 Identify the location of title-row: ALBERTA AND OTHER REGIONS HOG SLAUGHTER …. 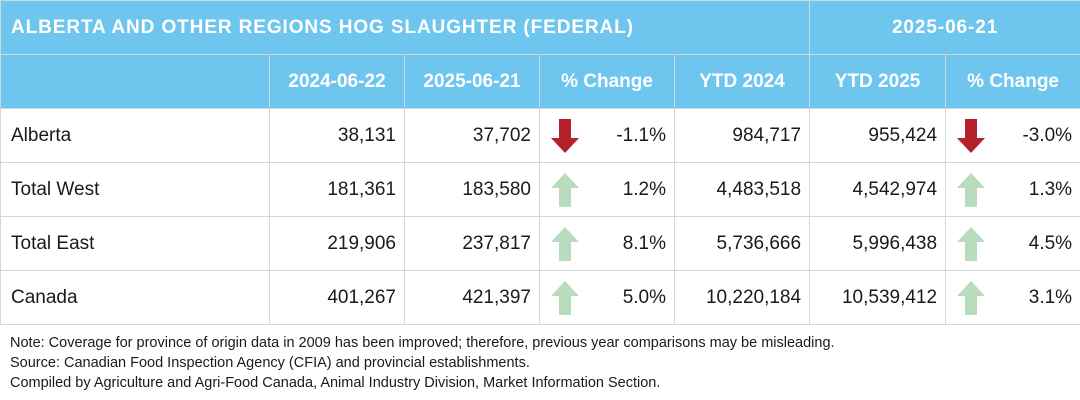
(540, 27).